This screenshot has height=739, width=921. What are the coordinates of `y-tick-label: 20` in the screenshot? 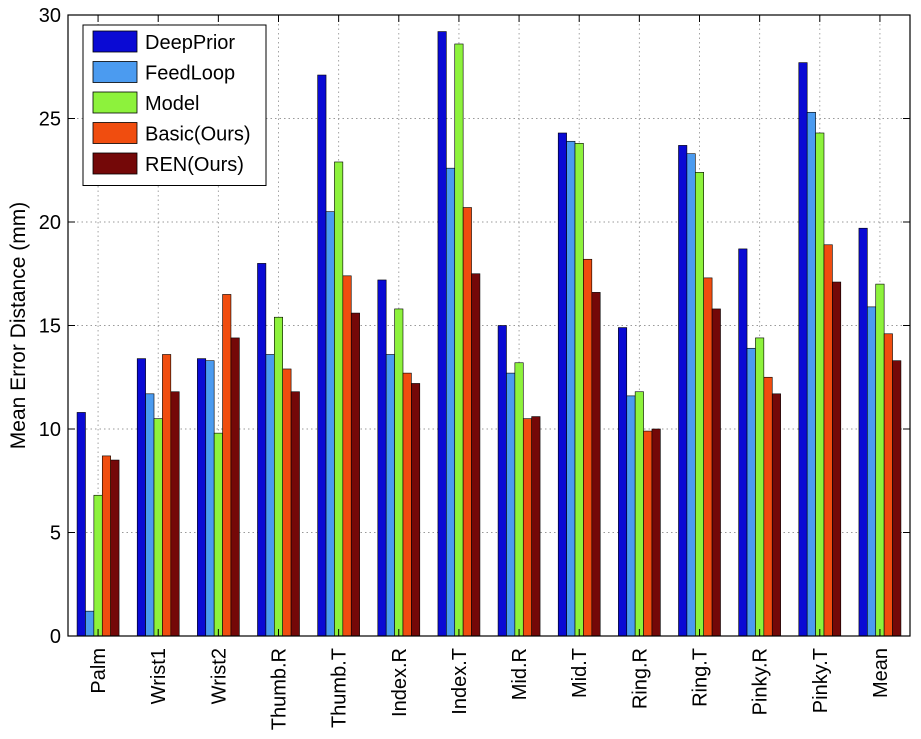 It's located at (50, 223).